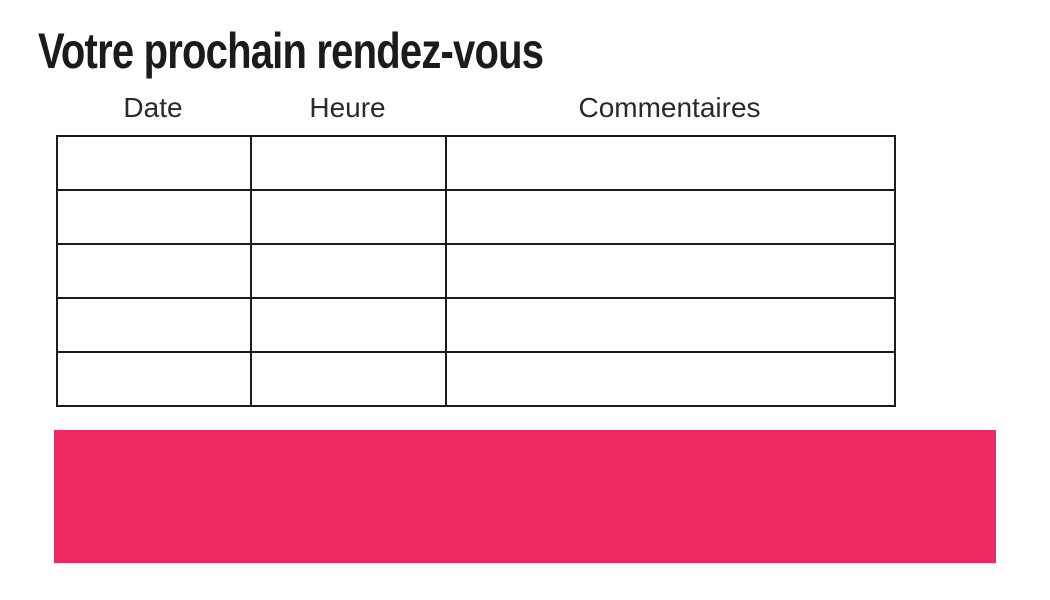 The height and width of the screenshot is (600, 1050). I want to click on page-title: Votre prochain rendez-vous, so click(291, 51).